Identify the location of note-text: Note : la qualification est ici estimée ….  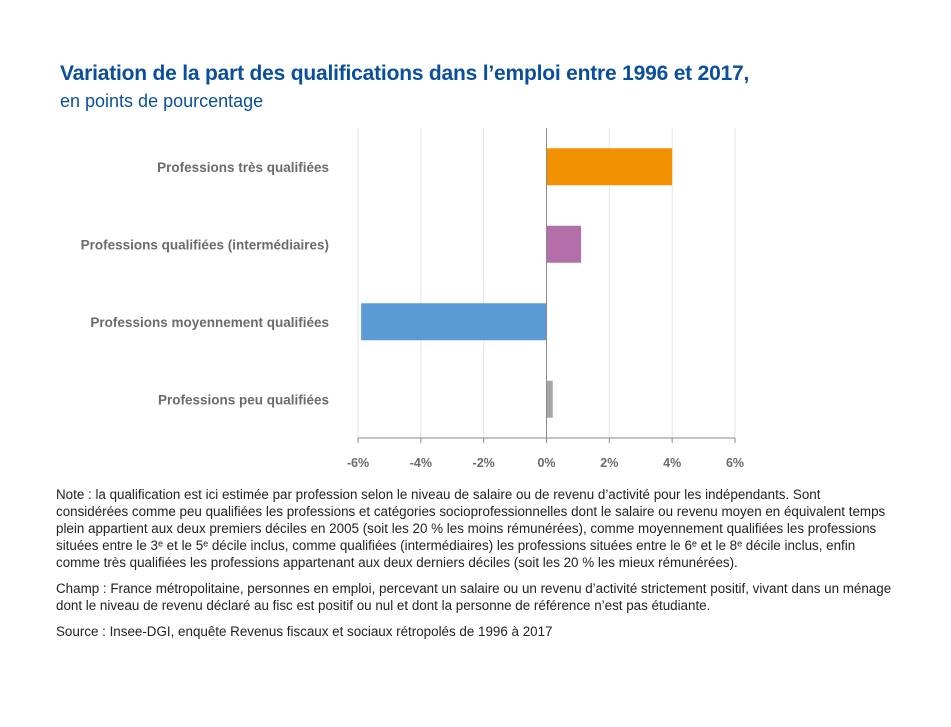
(471, 528).